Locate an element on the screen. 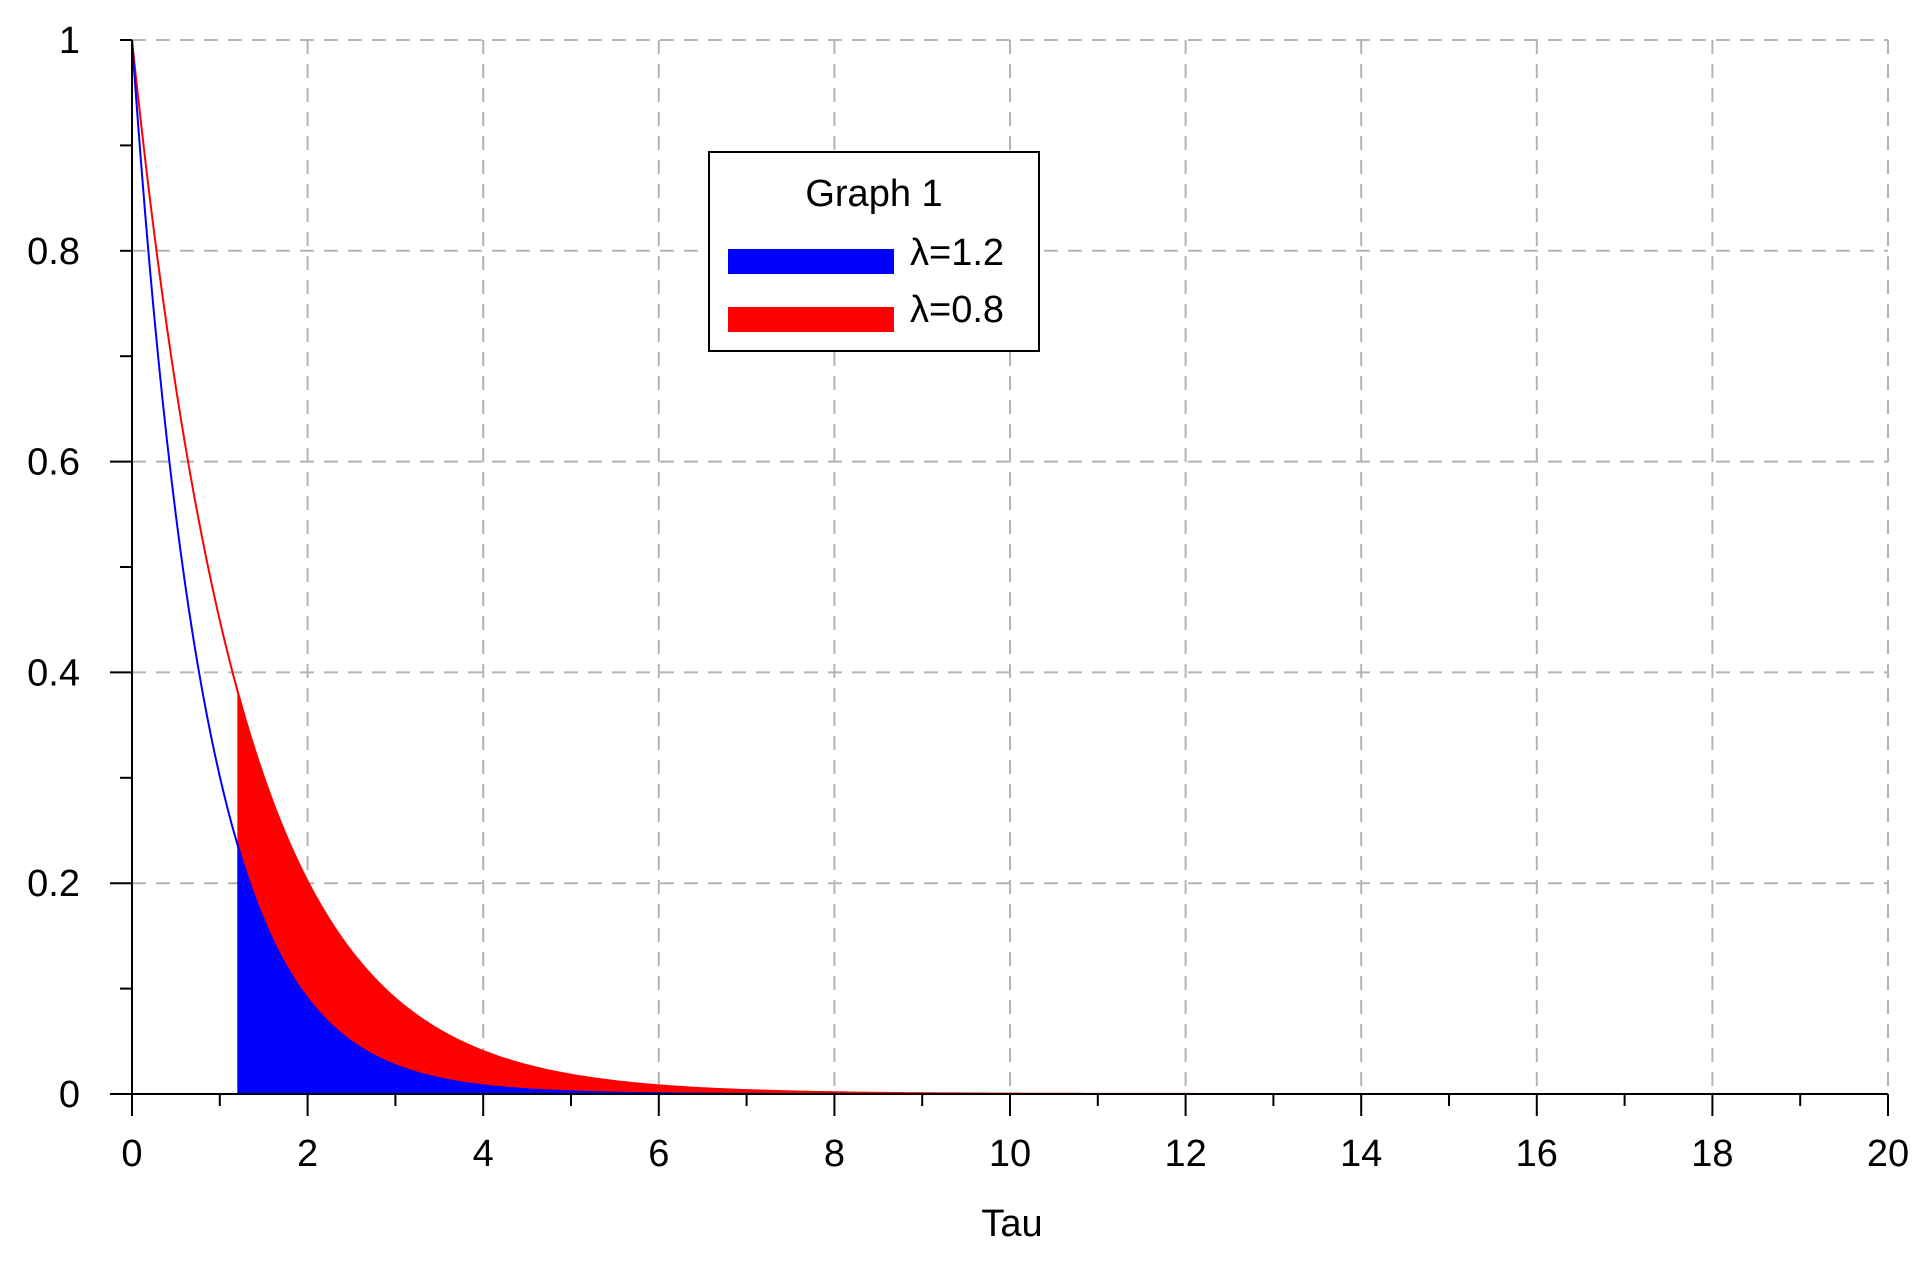  x-tick-label: 18 is located at coordinates (1712, 1154).